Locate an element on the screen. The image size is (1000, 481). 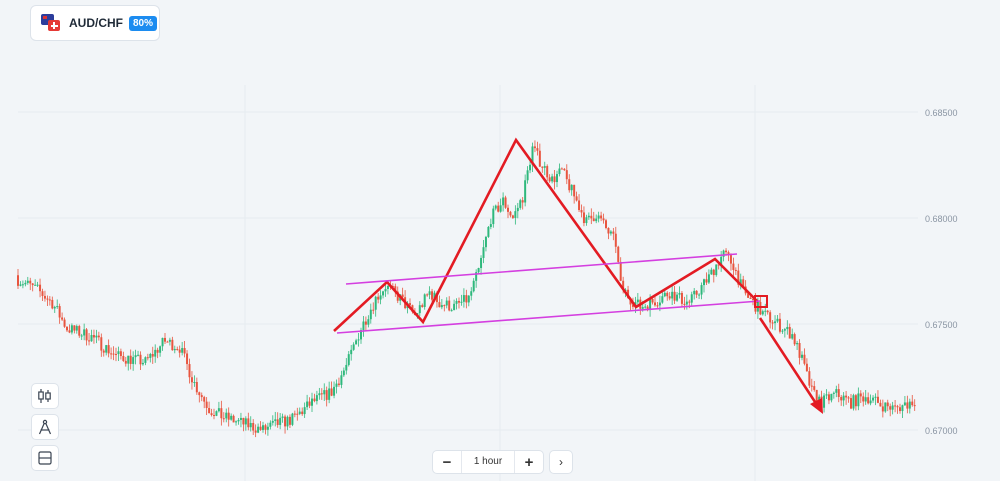
aud-chf-flags-icon is located at coordinates (51, 23).